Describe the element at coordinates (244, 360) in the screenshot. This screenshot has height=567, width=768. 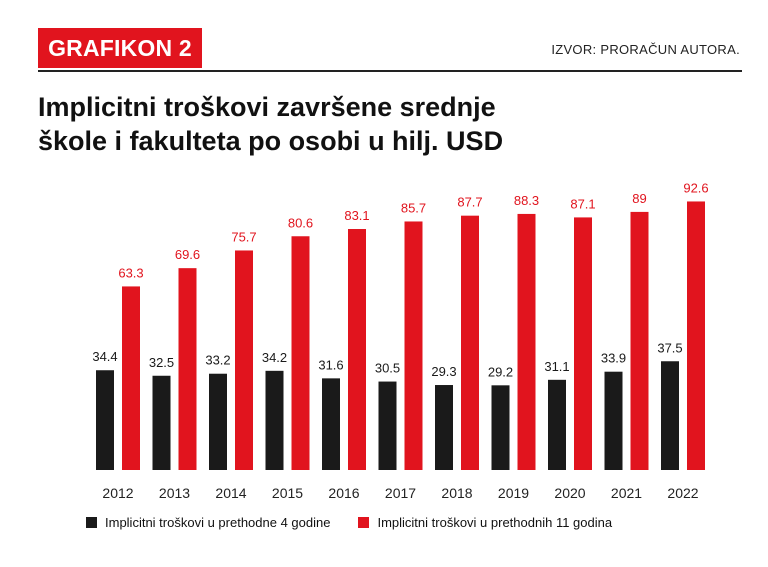
I see `bar-prethodnih-11-godina-2014` at that location.